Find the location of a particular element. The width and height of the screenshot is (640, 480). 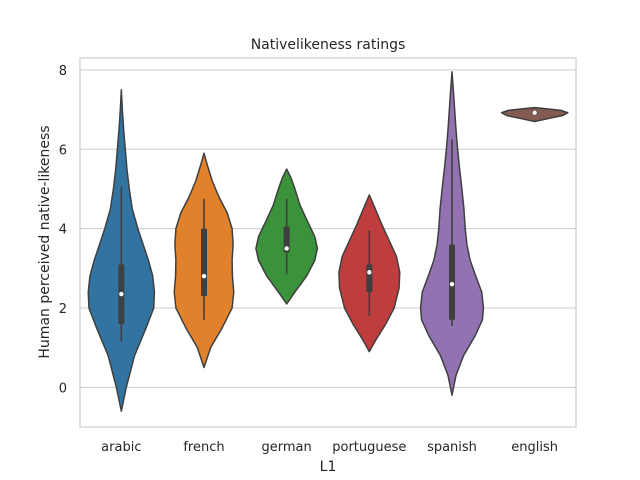

x-tick-label-french: french is located at coordinates (203, 447).